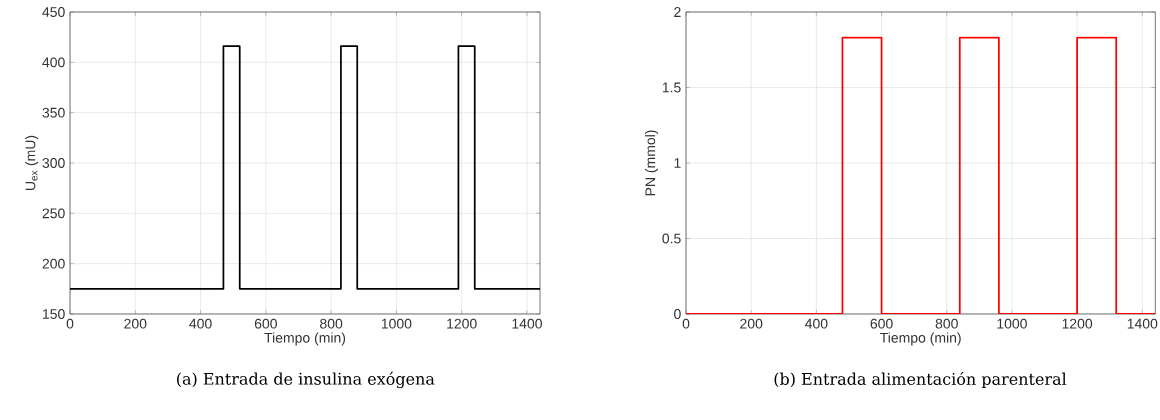 The image size is (1160, 420). I want to click on y-axis-title: PN (mmol), so click(651, 163).